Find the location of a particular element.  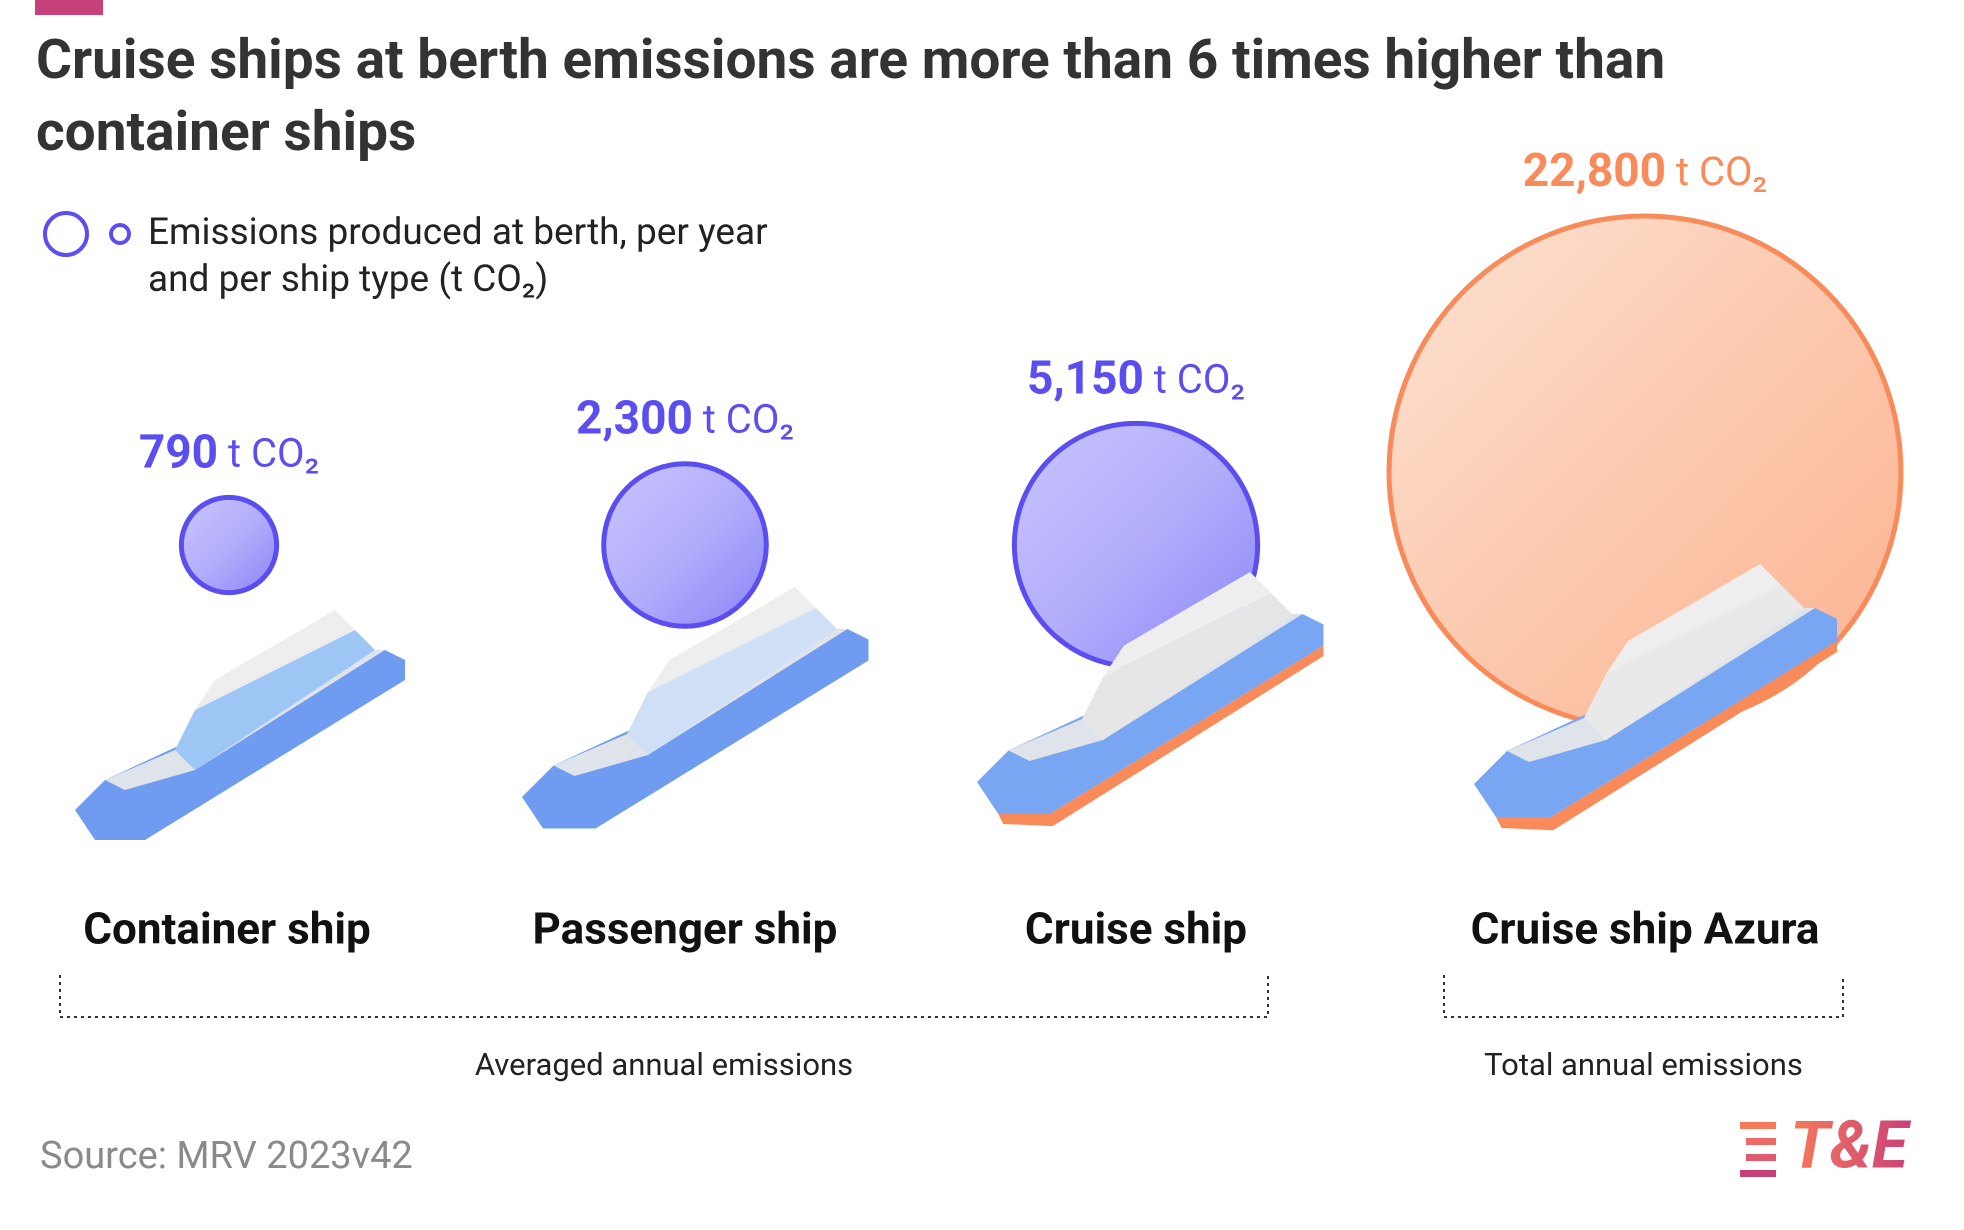

category-label: Cruise ship Azura is located at coordinates (1645, 929).